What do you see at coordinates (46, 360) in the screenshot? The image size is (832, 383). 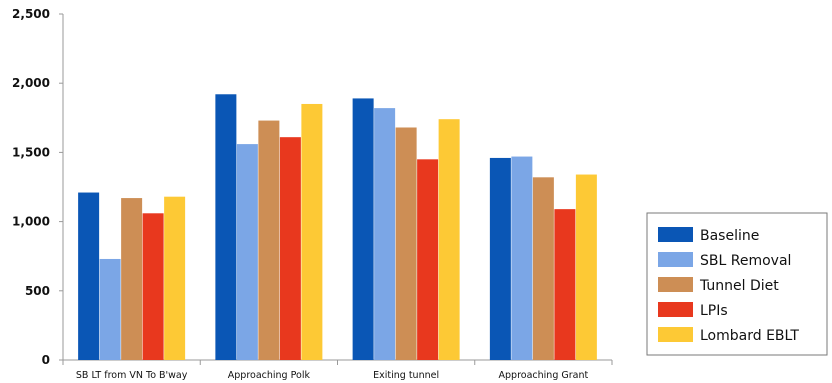 I see `y-tick-label: 0` at bounding box center [46, 360].